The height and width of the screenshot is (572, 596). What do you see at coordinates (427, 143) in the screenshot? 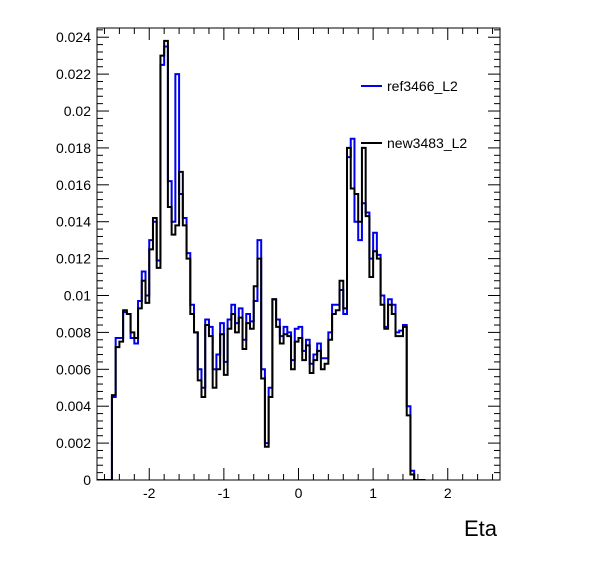
I see `legend-label: new3483_L2` at bounding box center [427, 143].